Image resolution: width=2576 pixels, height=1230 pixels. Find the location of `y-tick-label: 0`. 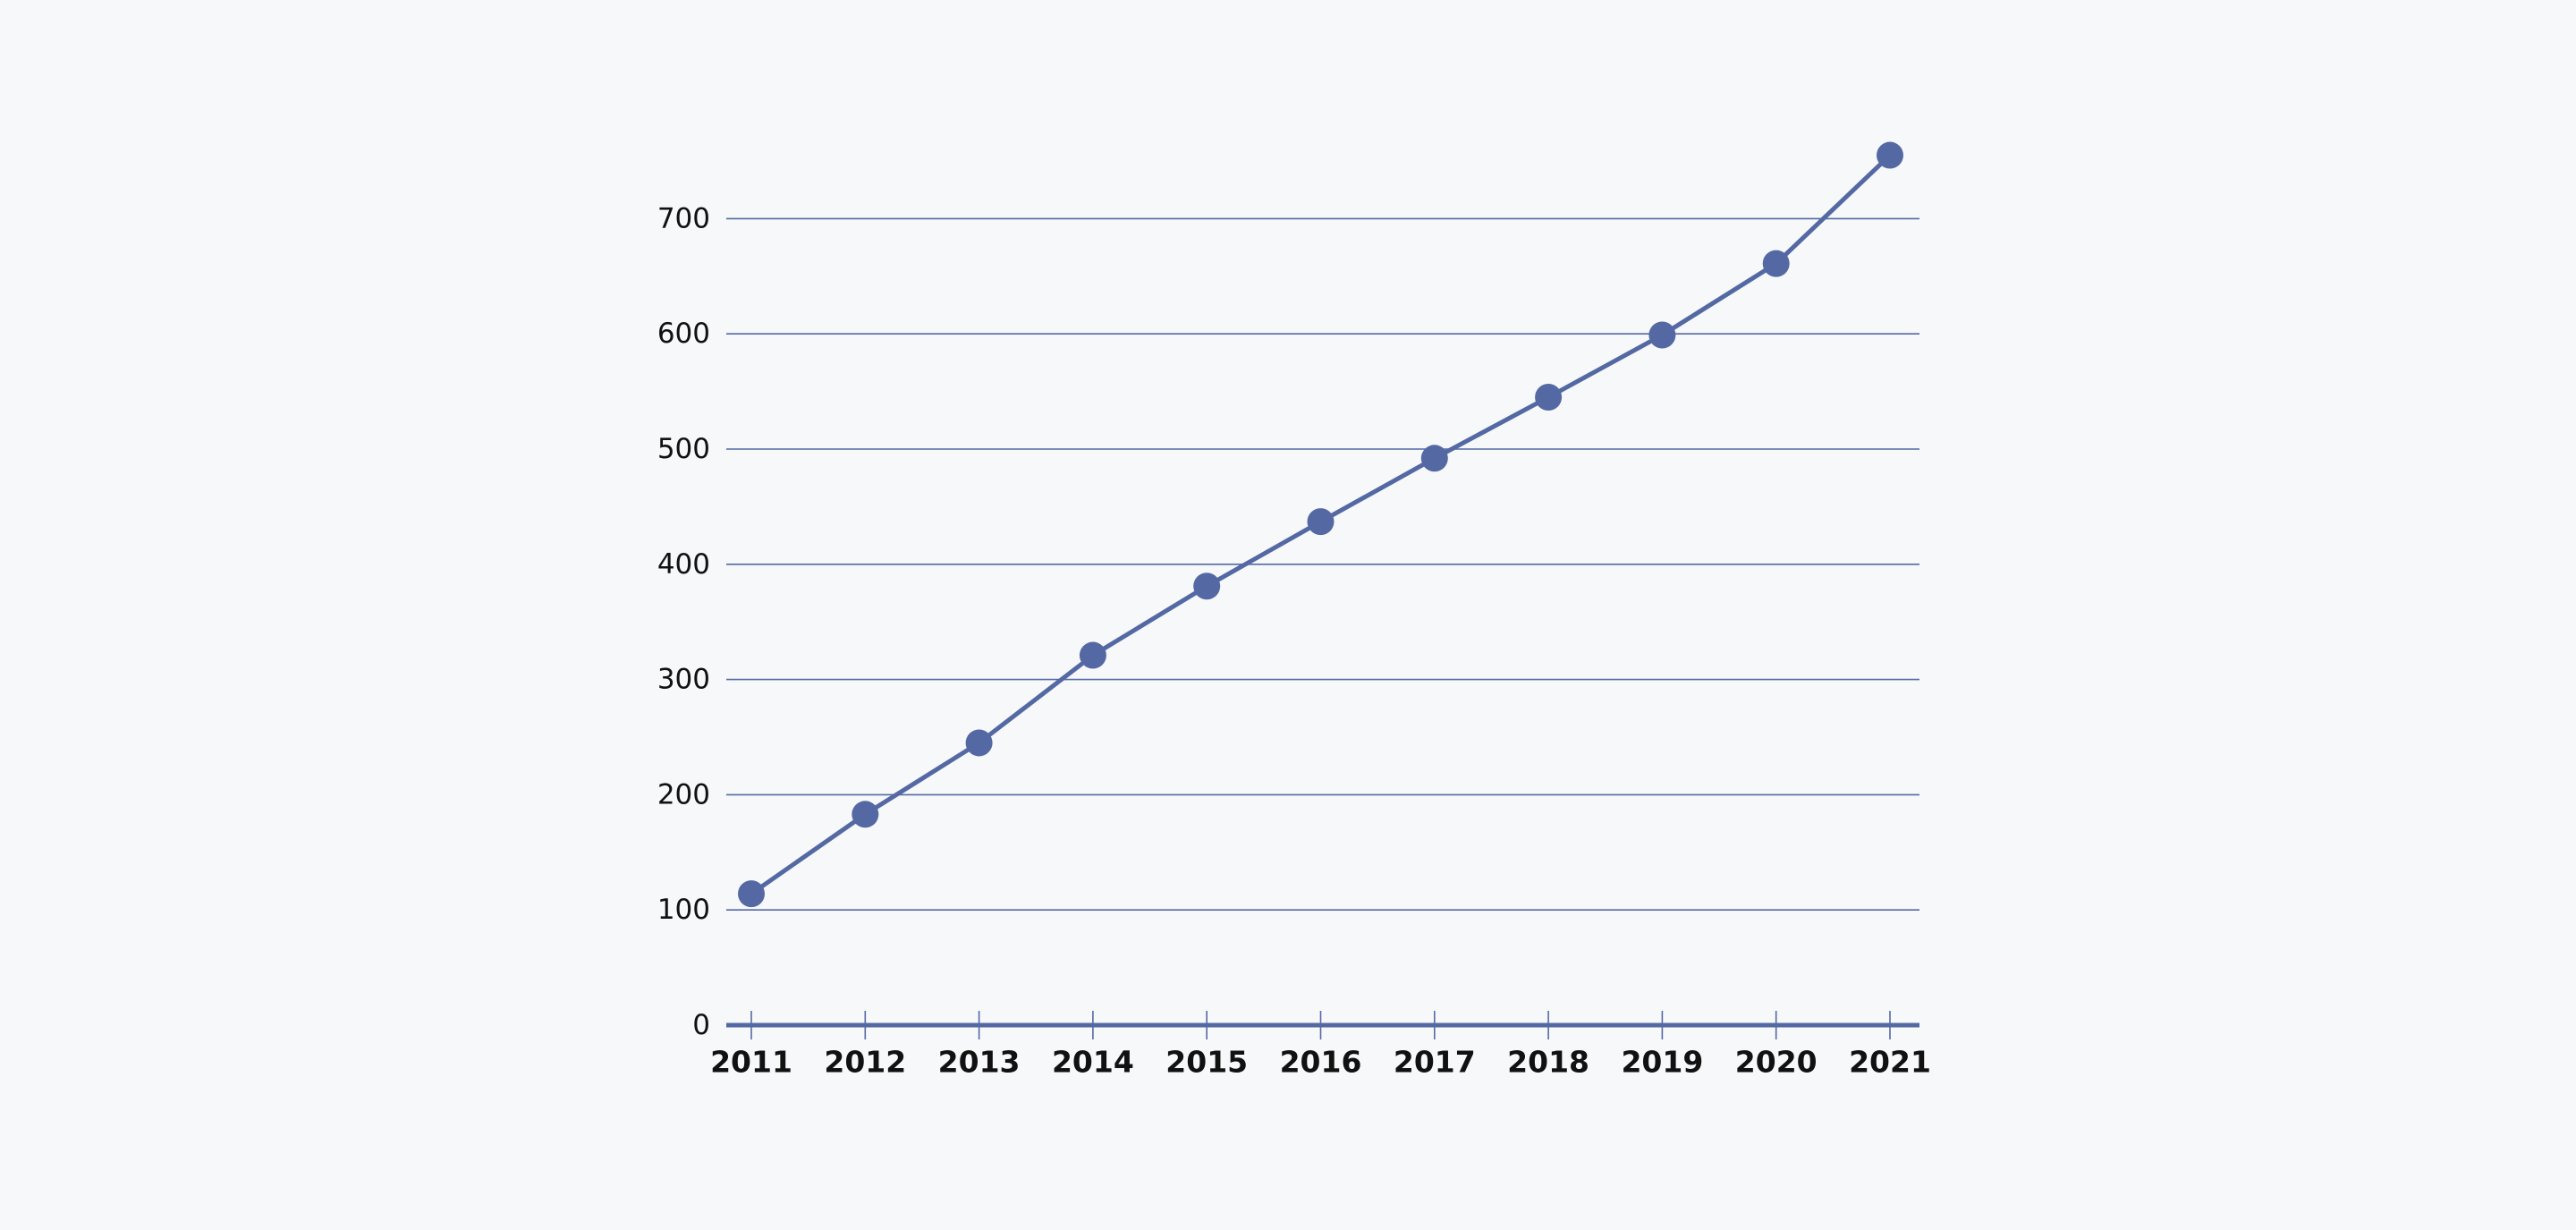

y-tick-label: 0 is located at coordinates (701, 1025).